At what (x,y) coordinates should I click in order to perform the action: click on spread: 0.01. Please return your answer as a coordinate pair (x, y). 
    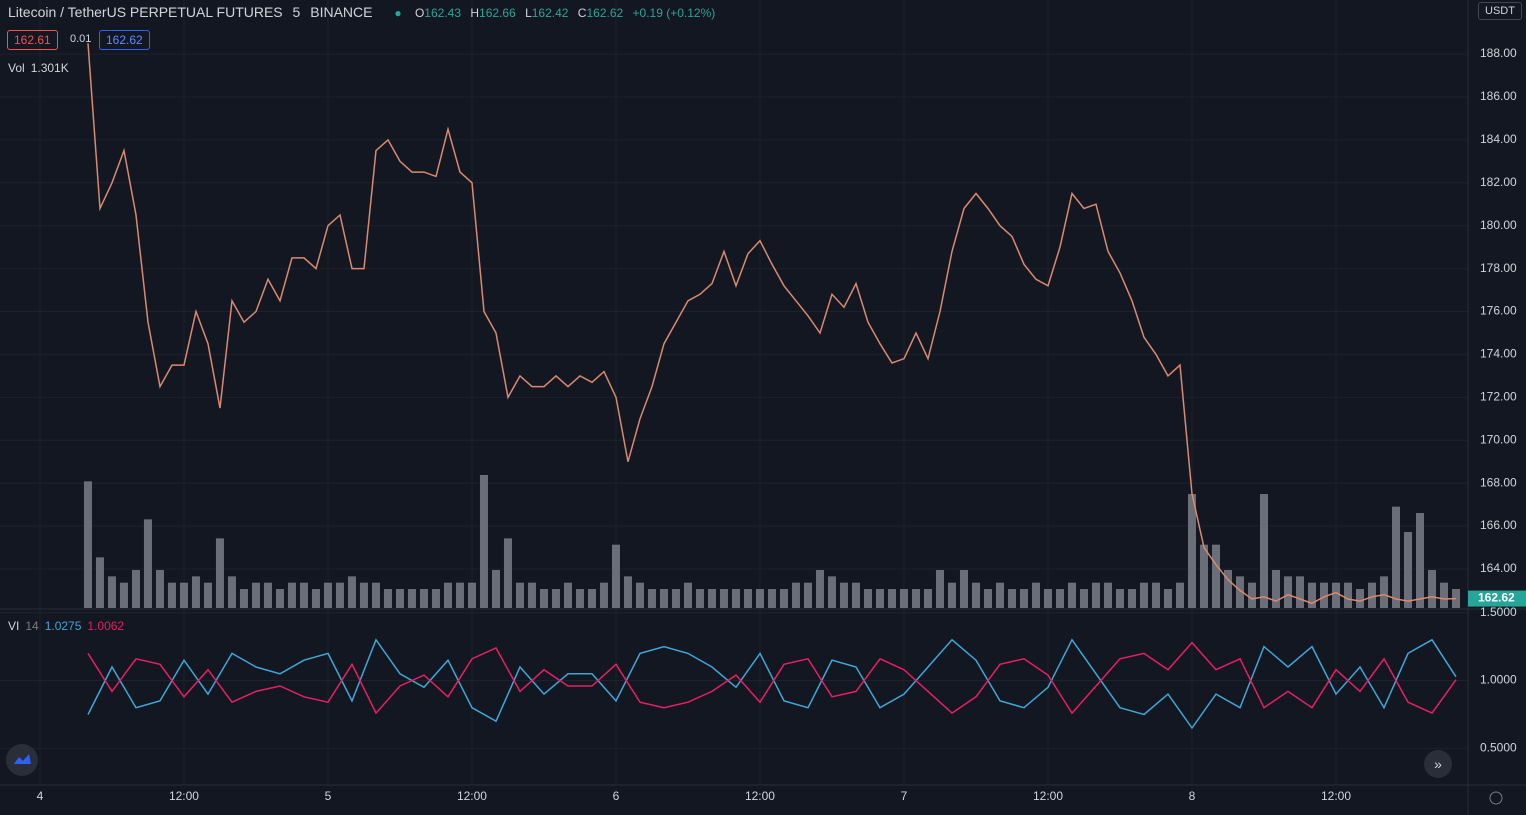
    Looking at the image, I should click on (81, 39).